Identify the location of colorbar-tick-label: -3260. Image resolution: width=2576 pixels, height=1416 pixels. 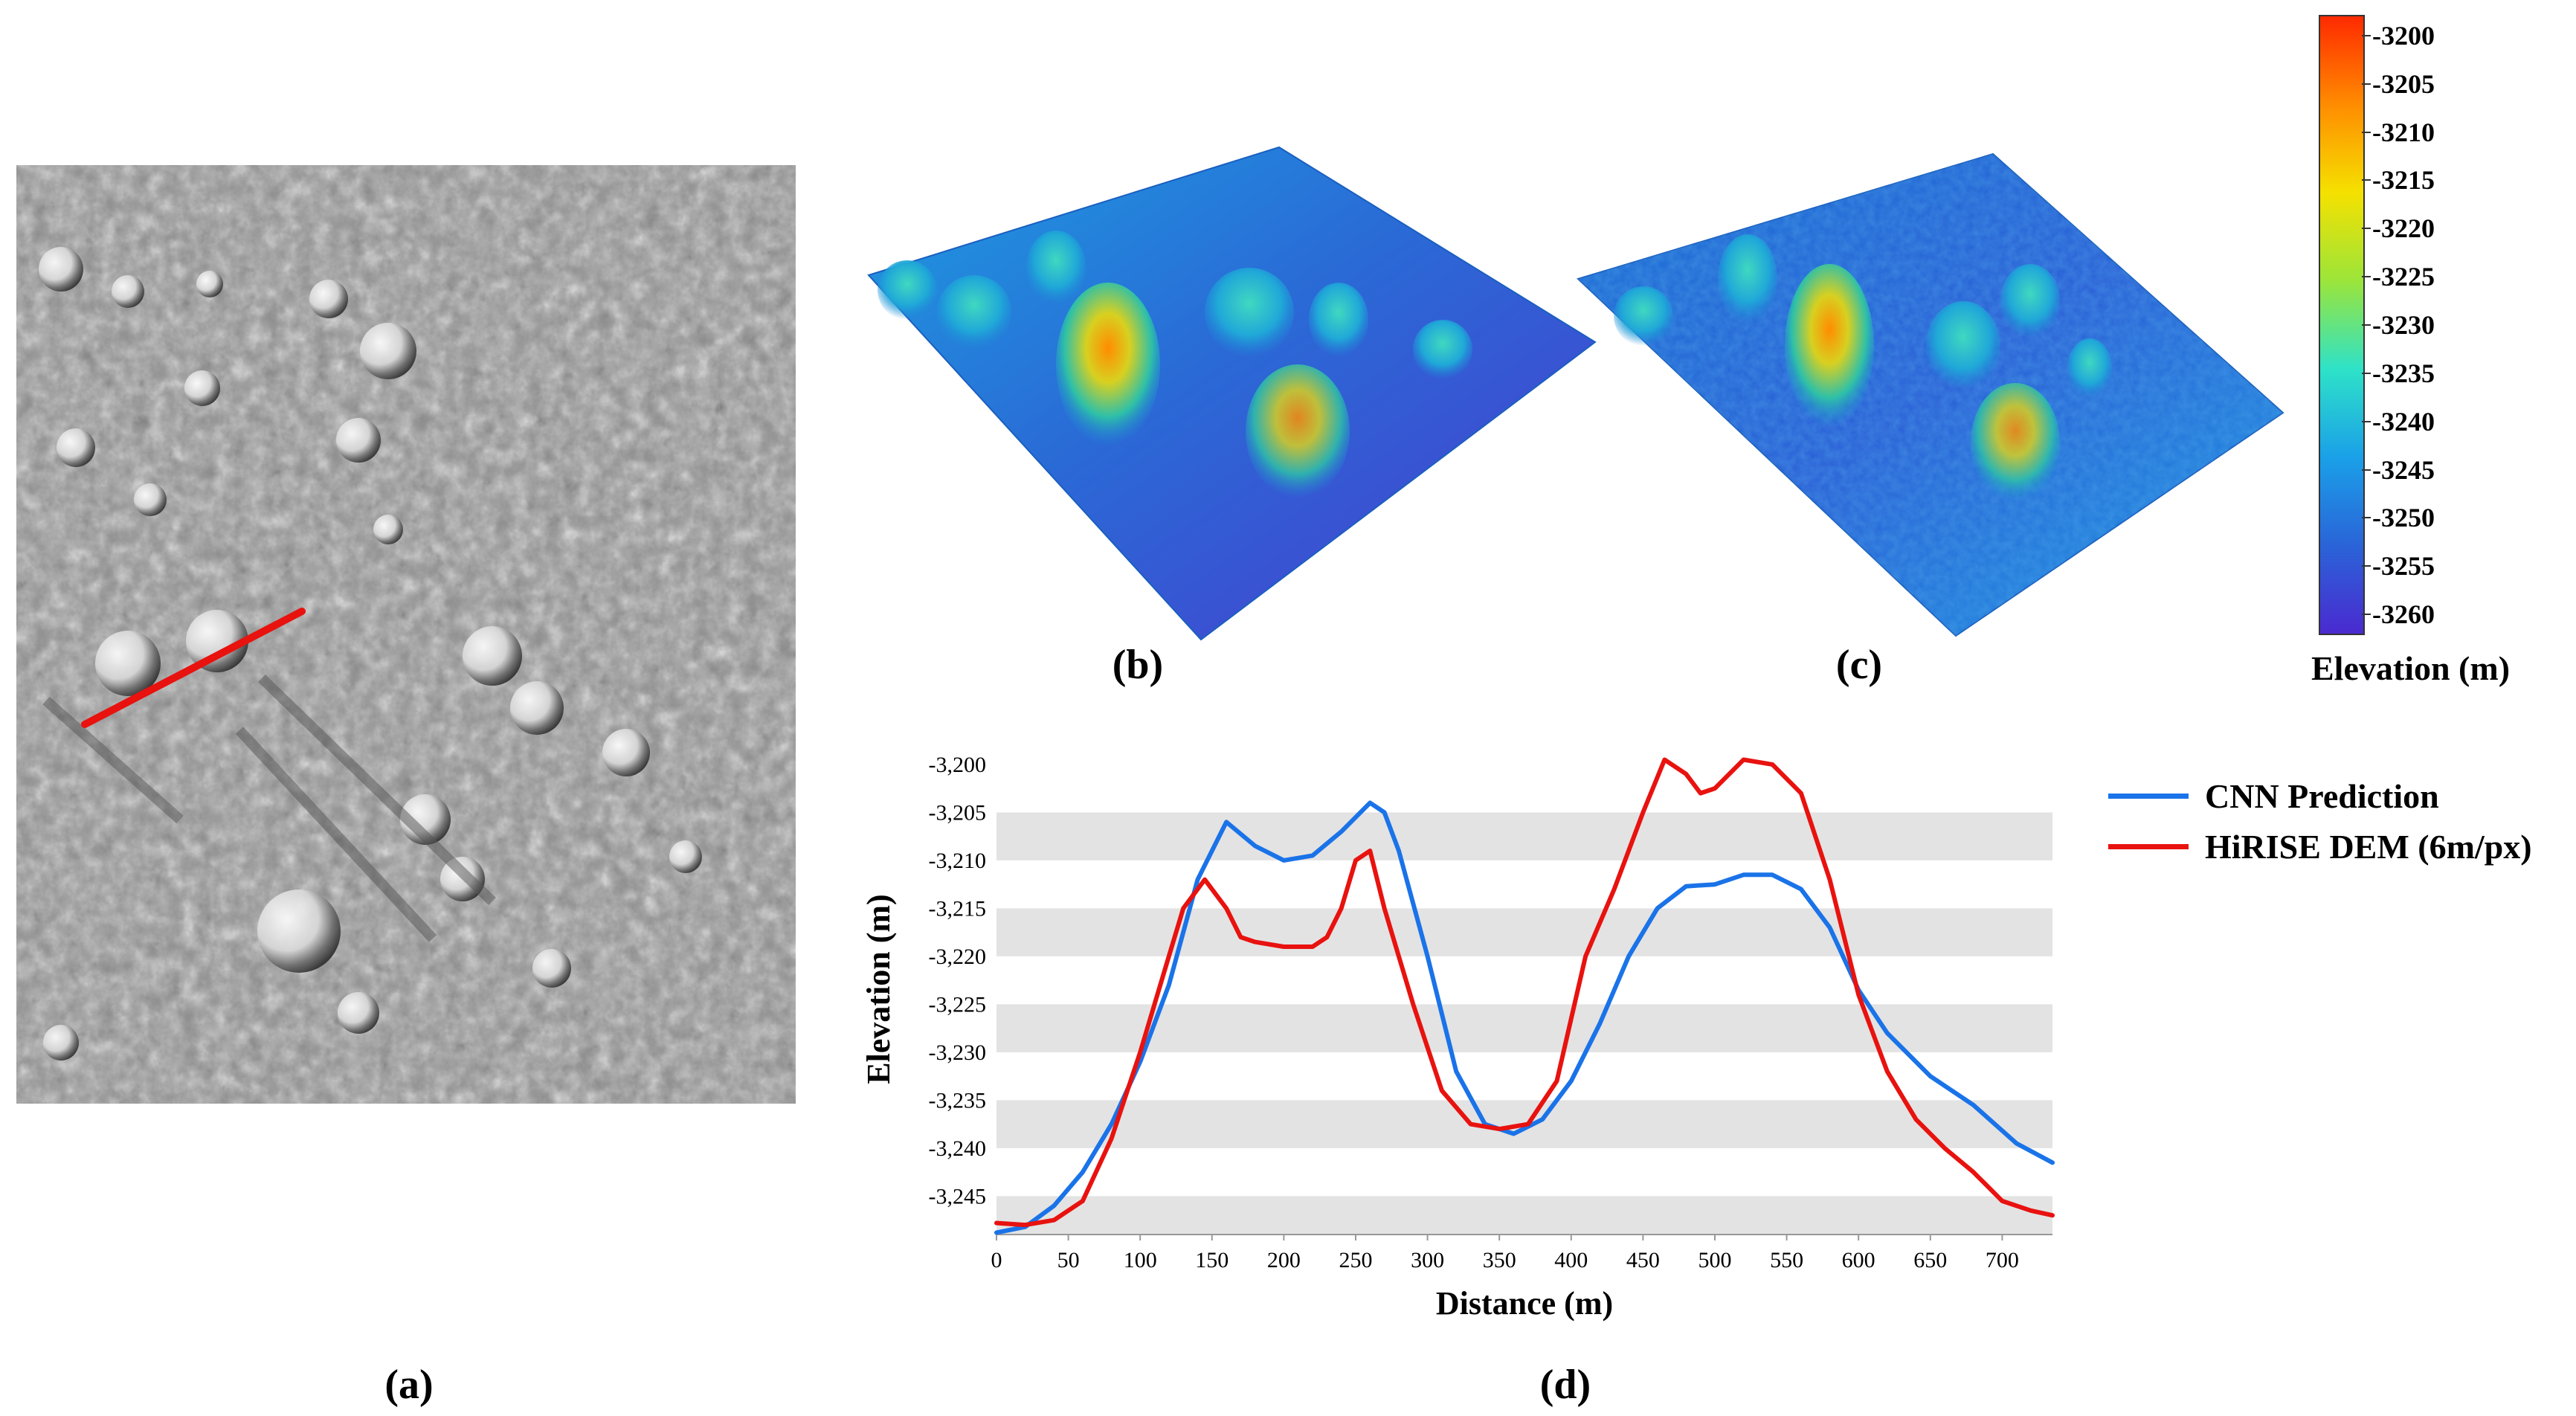
(2403, 615).